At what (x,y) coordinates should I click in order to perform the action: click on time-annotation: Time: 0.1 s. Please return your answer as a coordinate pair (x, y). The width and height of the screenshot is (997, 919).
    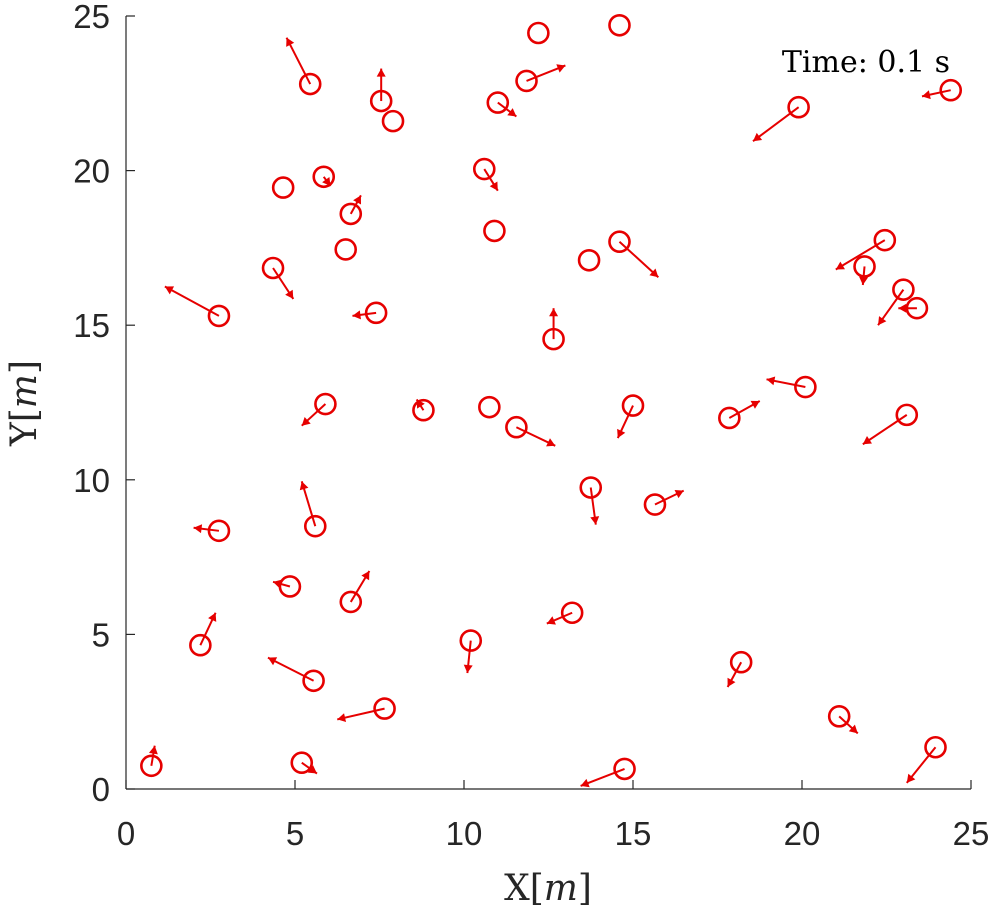
    Looking at the image, I should click on (866, 62).